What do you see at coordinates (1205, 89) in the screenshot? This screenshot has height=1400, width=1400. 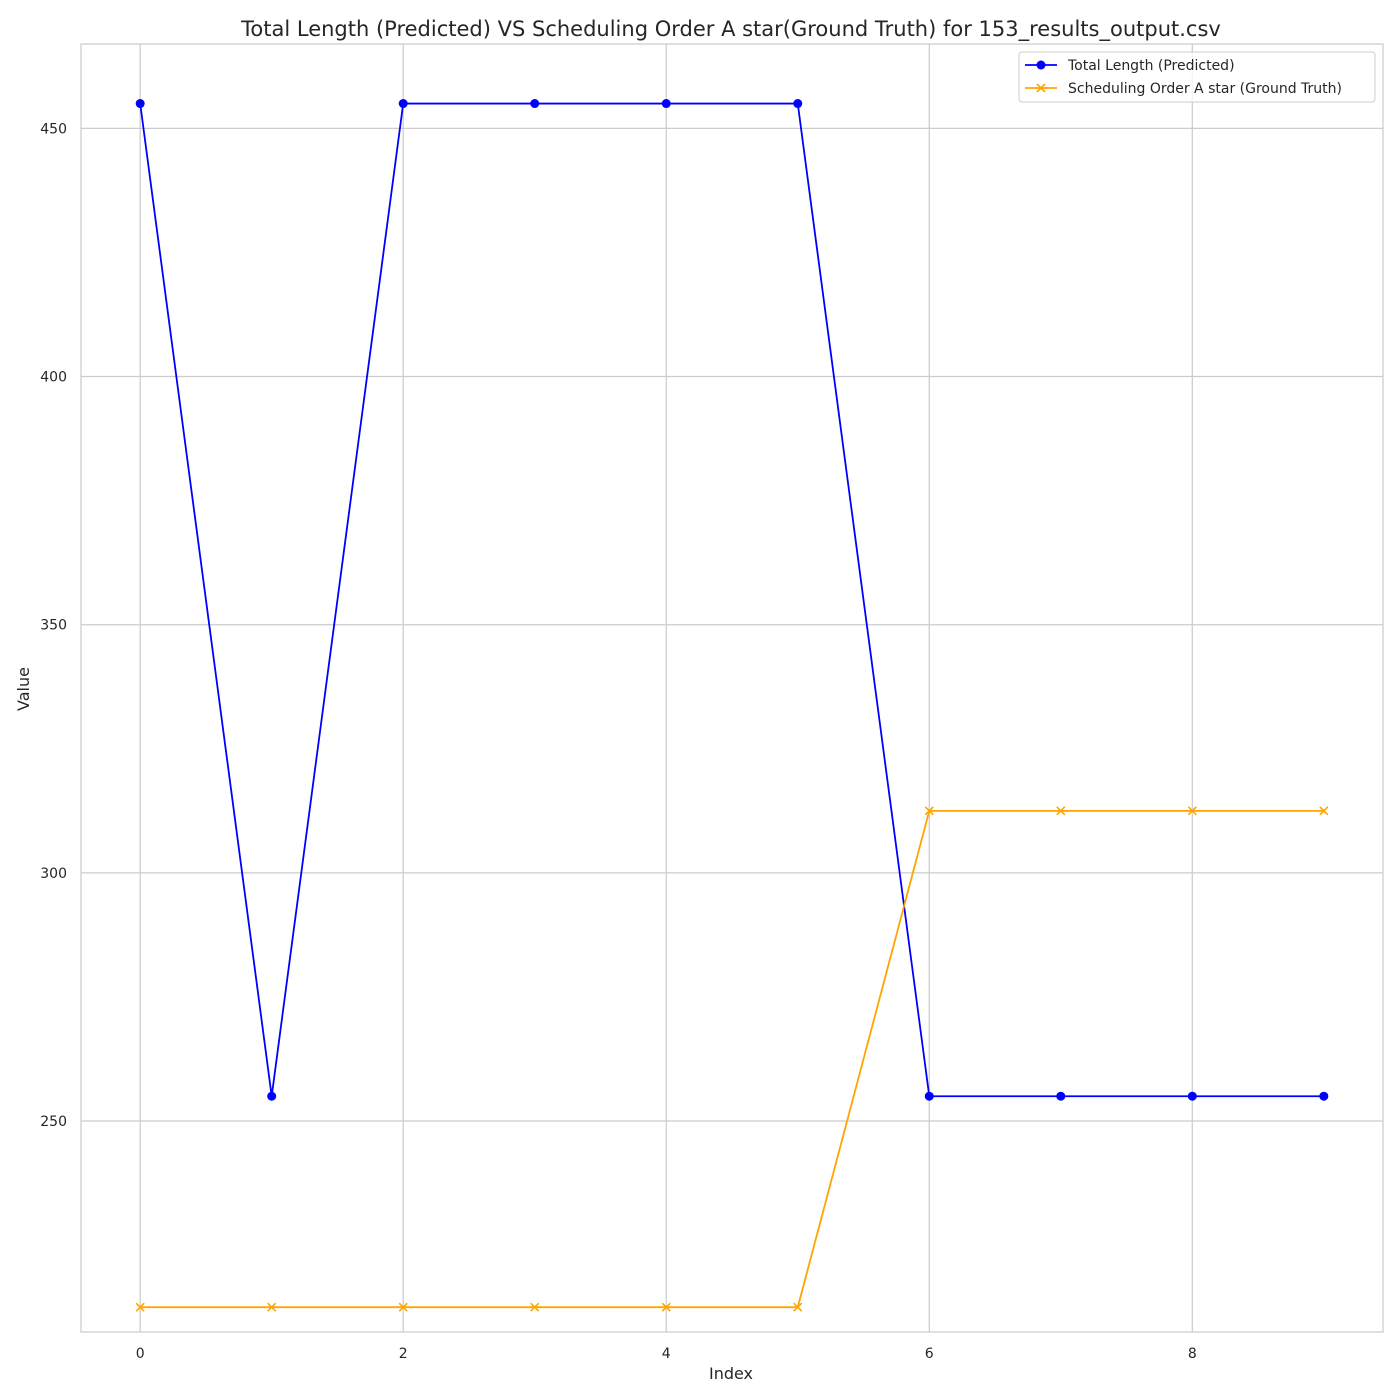 I see `legend-label: Scheduling Order A star (Ground Truth)` at bounding box center [1205, 89].